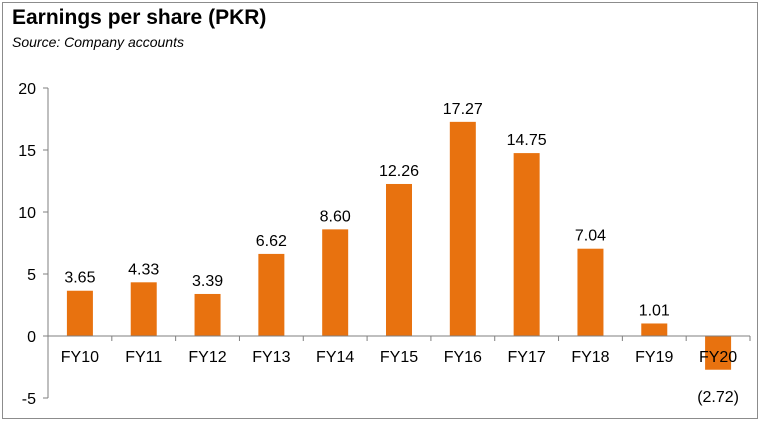 The width and height of the screenshot is (762, 423). What do you see at coordinates (31, 275) in the screenshot?
I see `y-tick-label: 5` at bounding box center [31, 275].